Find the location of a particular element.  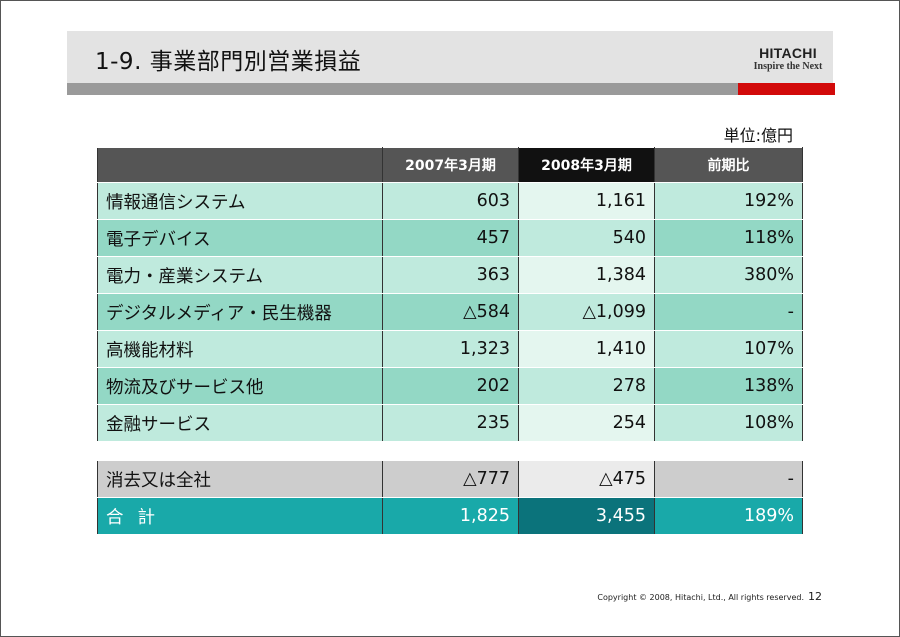

cell-2008: 3,455 is located at coordinates (586, 516).